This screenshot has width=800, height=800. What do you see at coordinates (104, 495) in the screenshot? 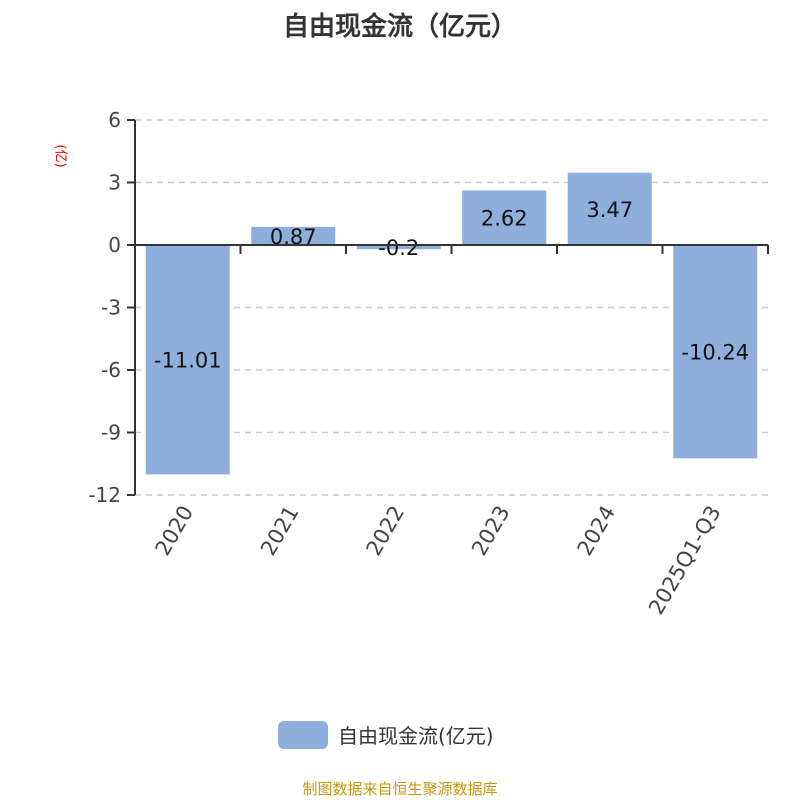
I see `y-tick-label: -12` at bounding box center [104, 495].